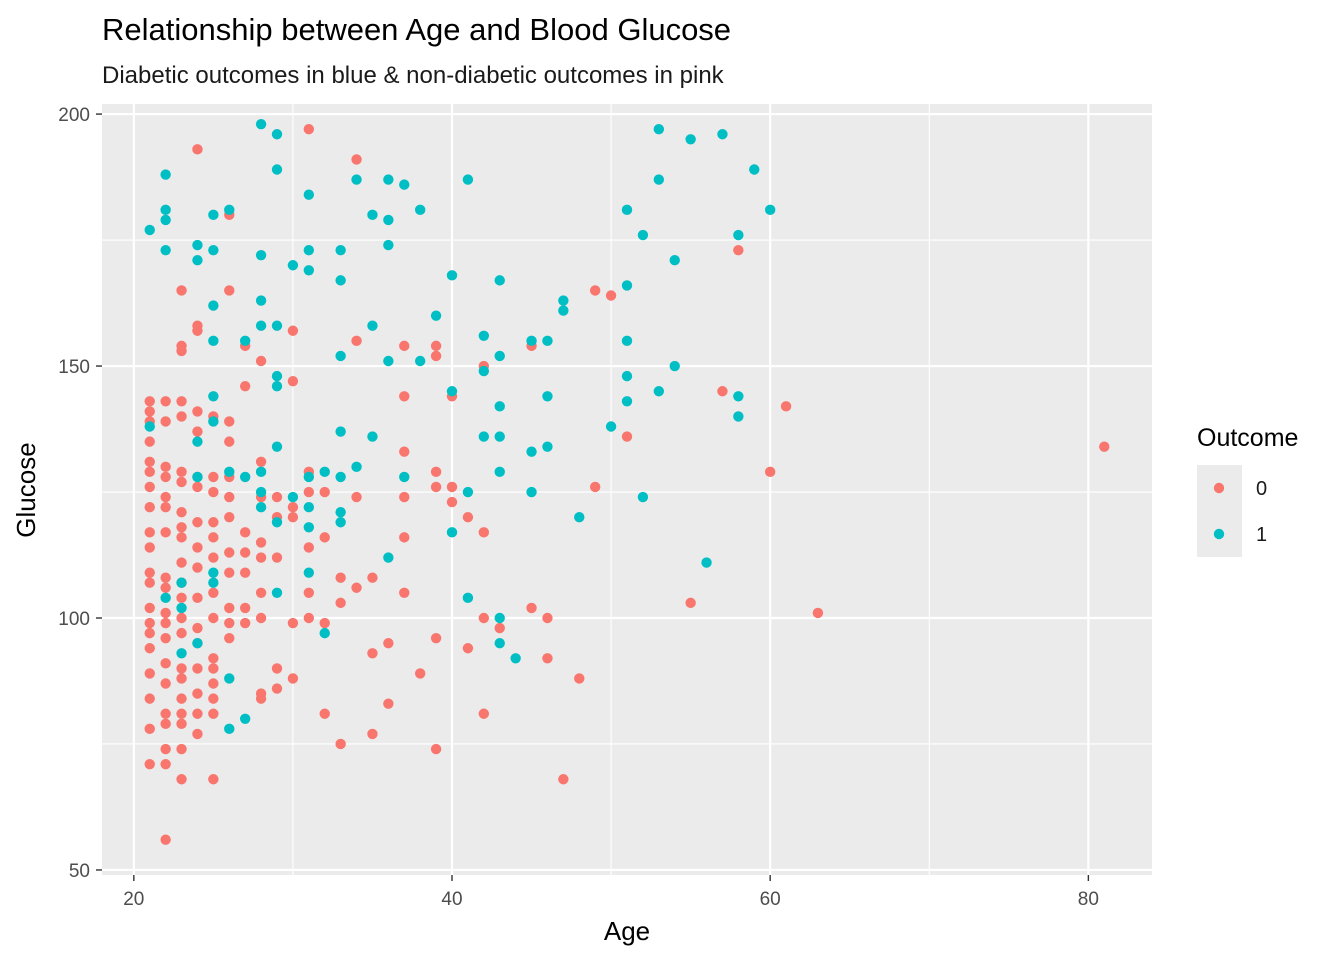 The image size is (1344, 960). What do you see at coordinates (74, 619) in the screenshot?
I see `y-tick-label: 100` at bounding box center [74, 619].